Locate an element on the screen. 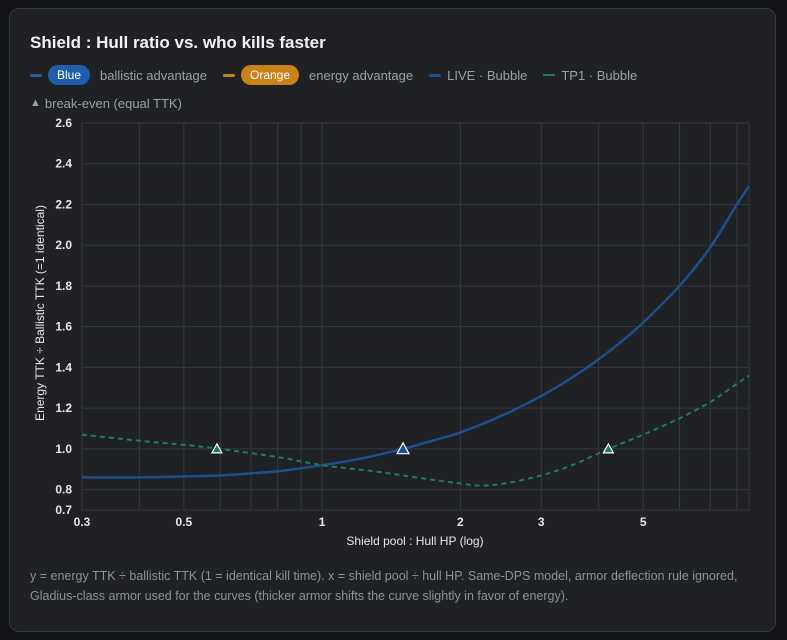 This screenshot has height=640, width=787. y-tick-label: 2.4 is located at coordinates (63, 164).